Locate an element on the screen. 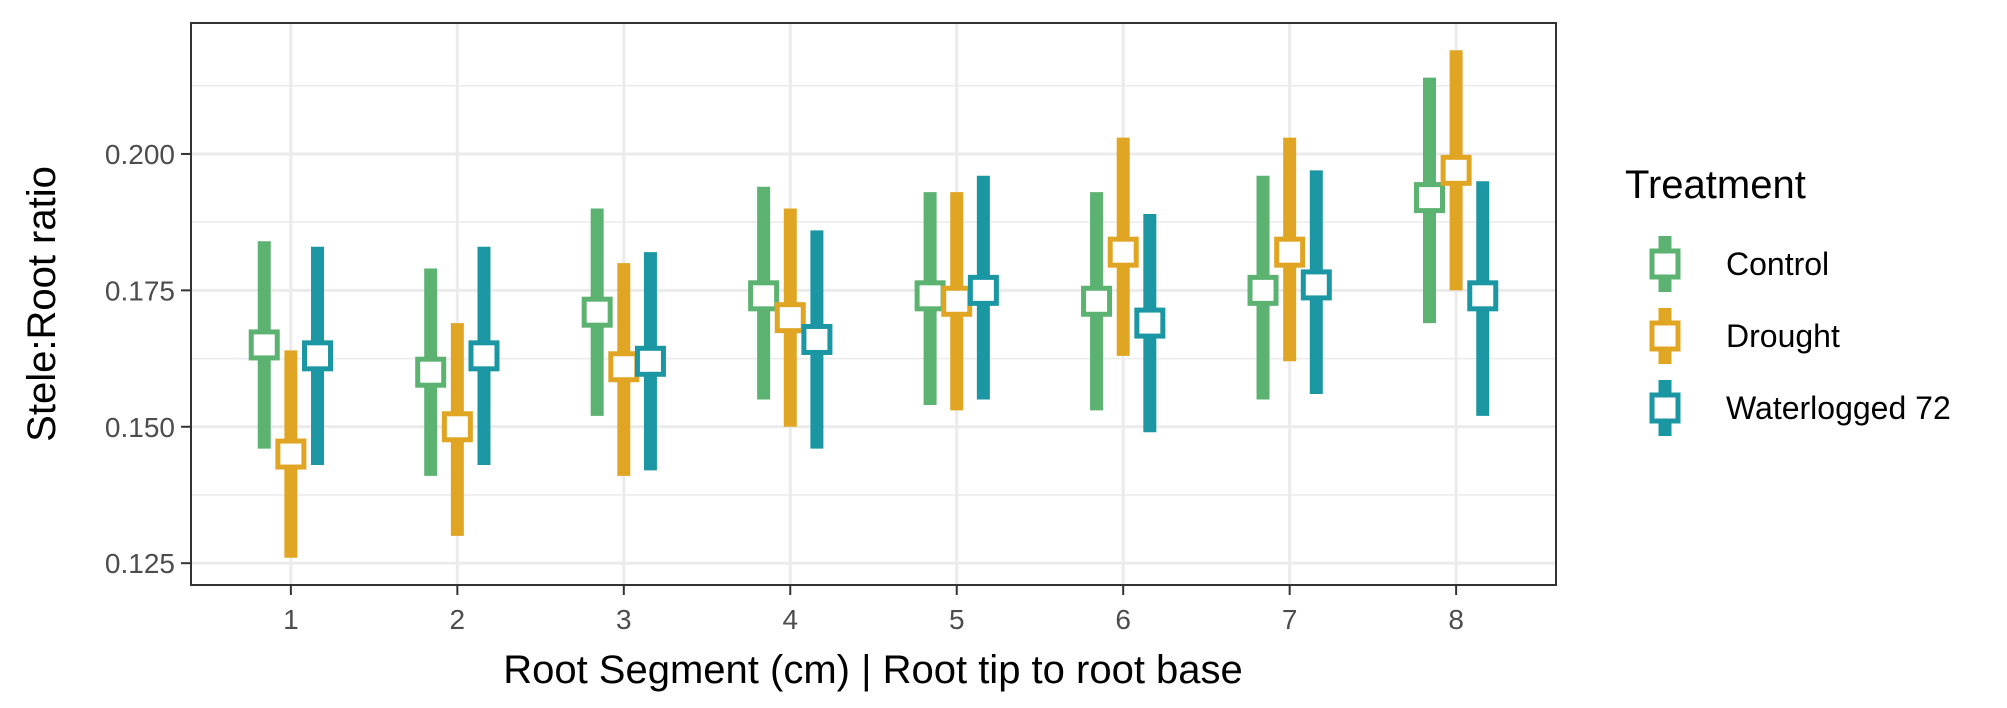 This screenshot has width=2007, height=708. x-tick-label: 1 is located at coordinates (291, 619).